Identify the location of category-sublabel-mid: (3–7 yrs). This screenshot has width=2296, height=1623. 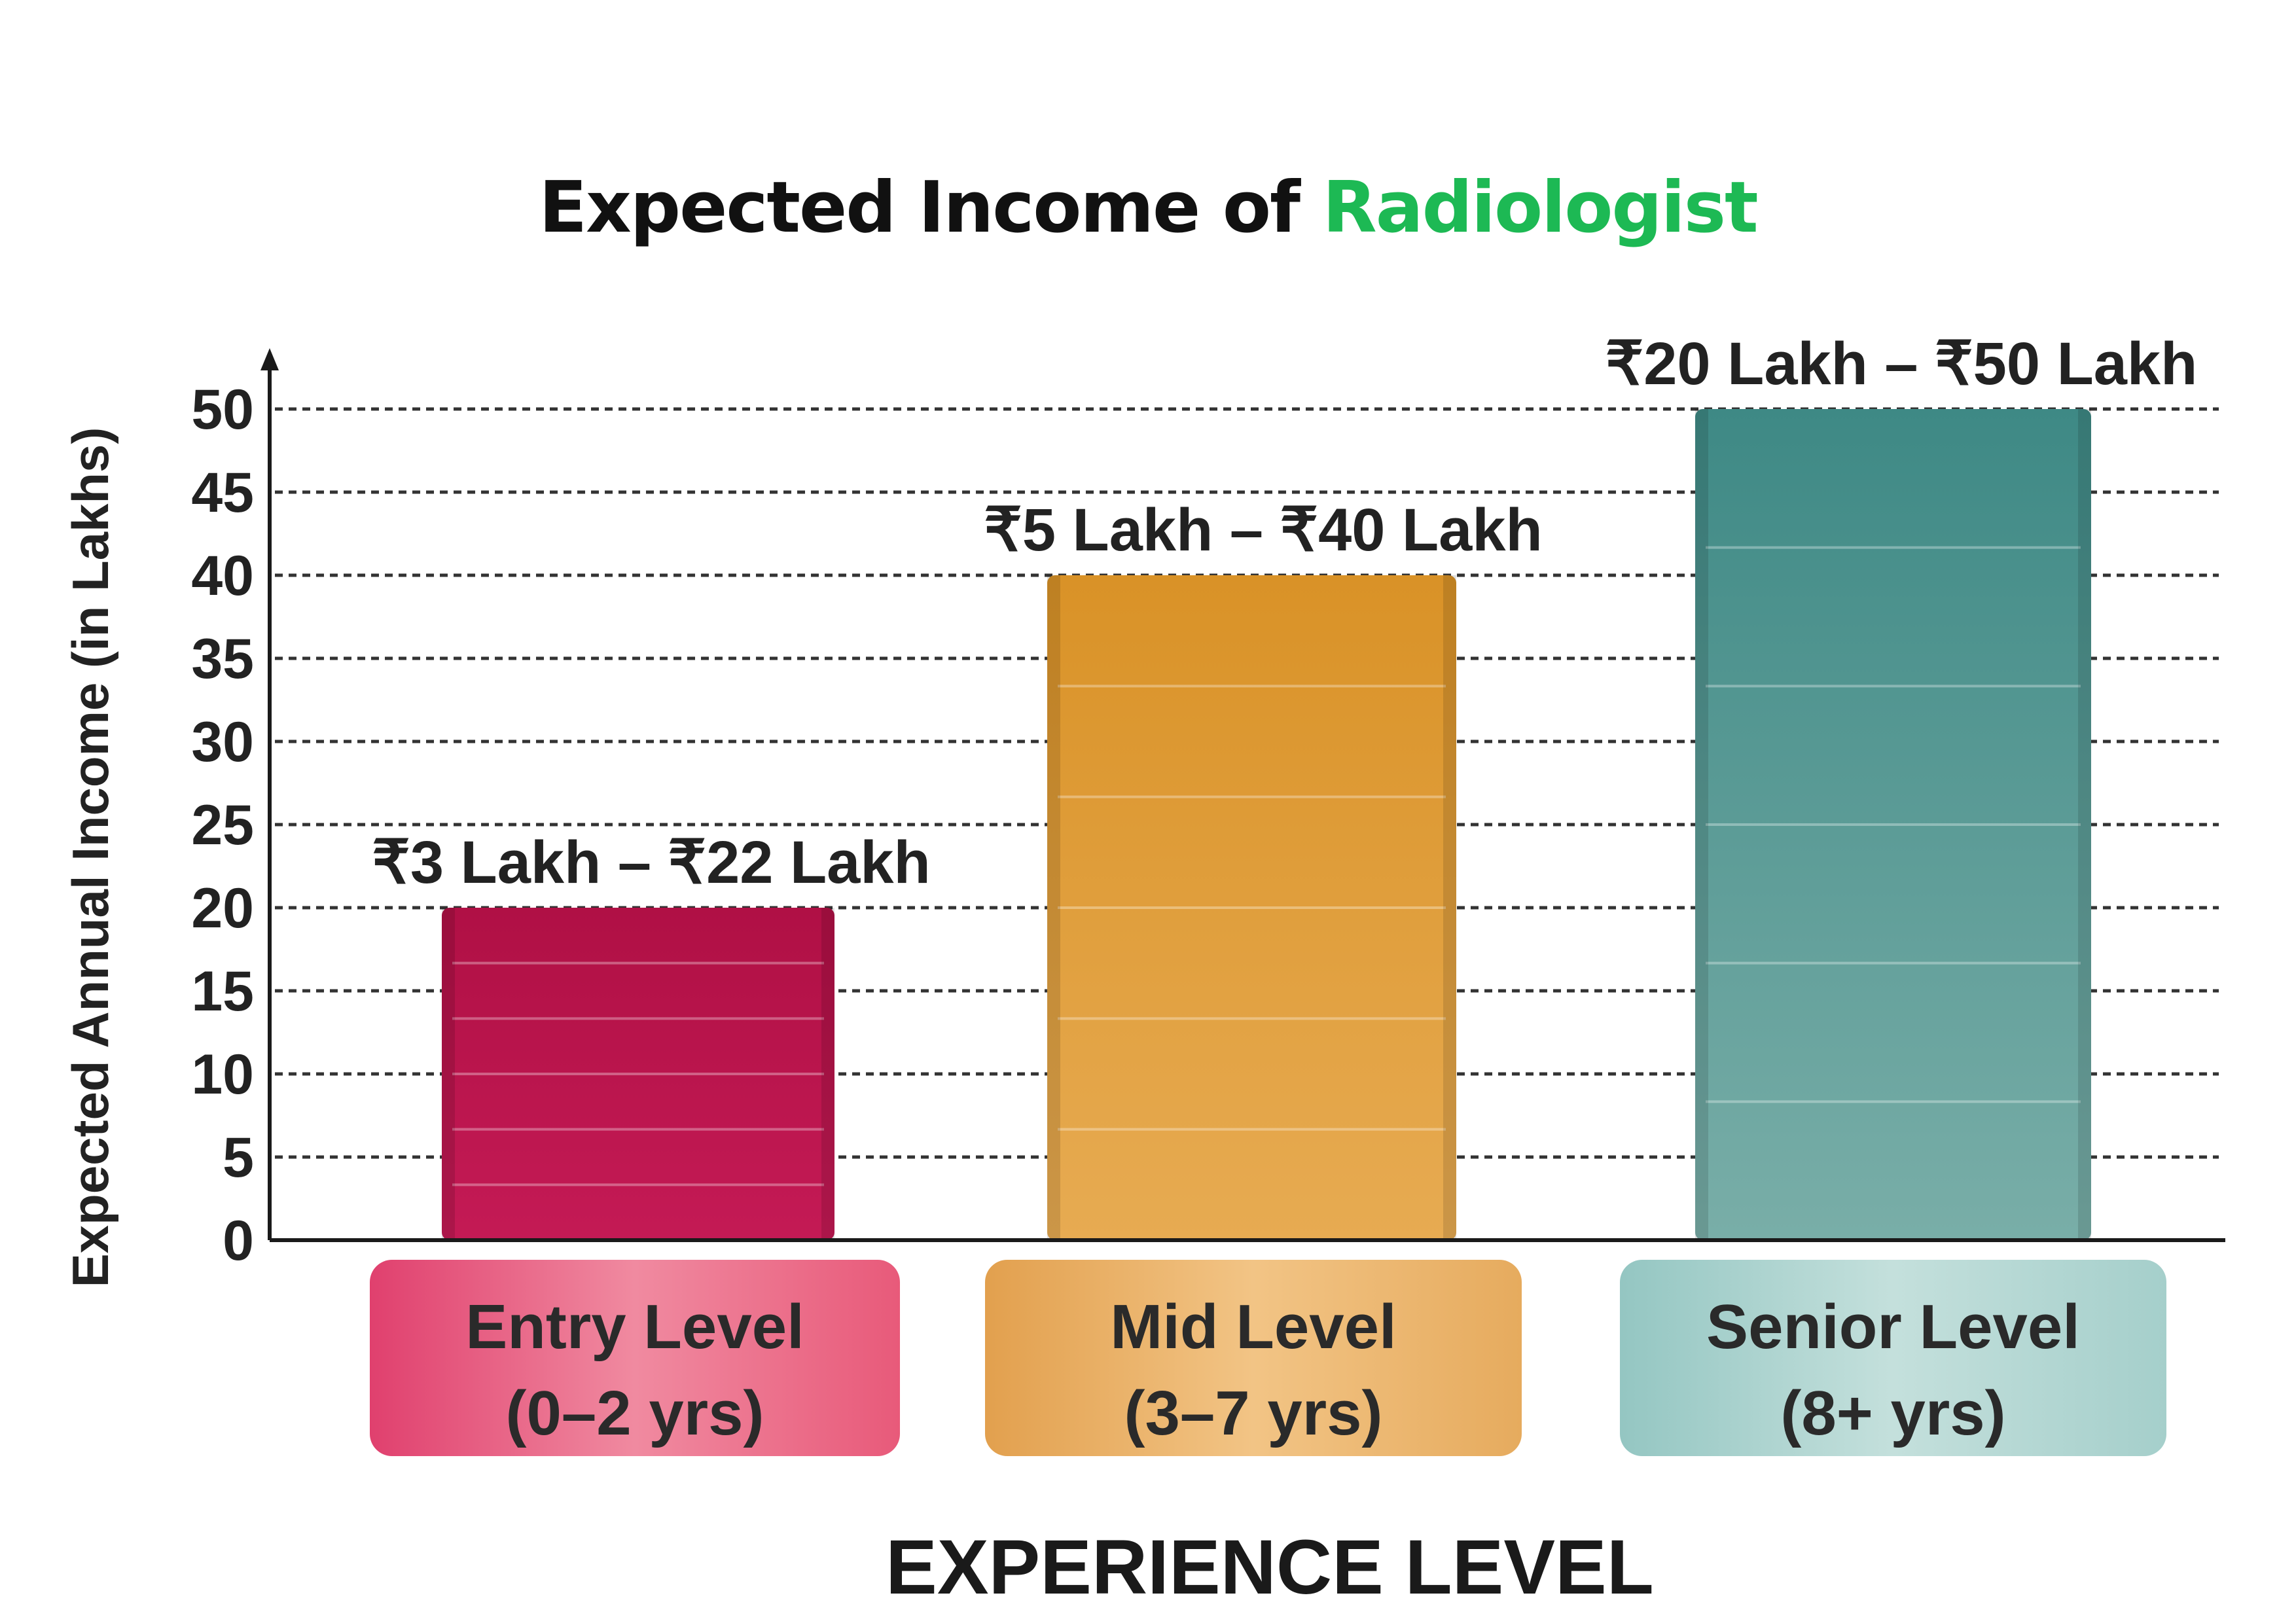
(1253, 1413).